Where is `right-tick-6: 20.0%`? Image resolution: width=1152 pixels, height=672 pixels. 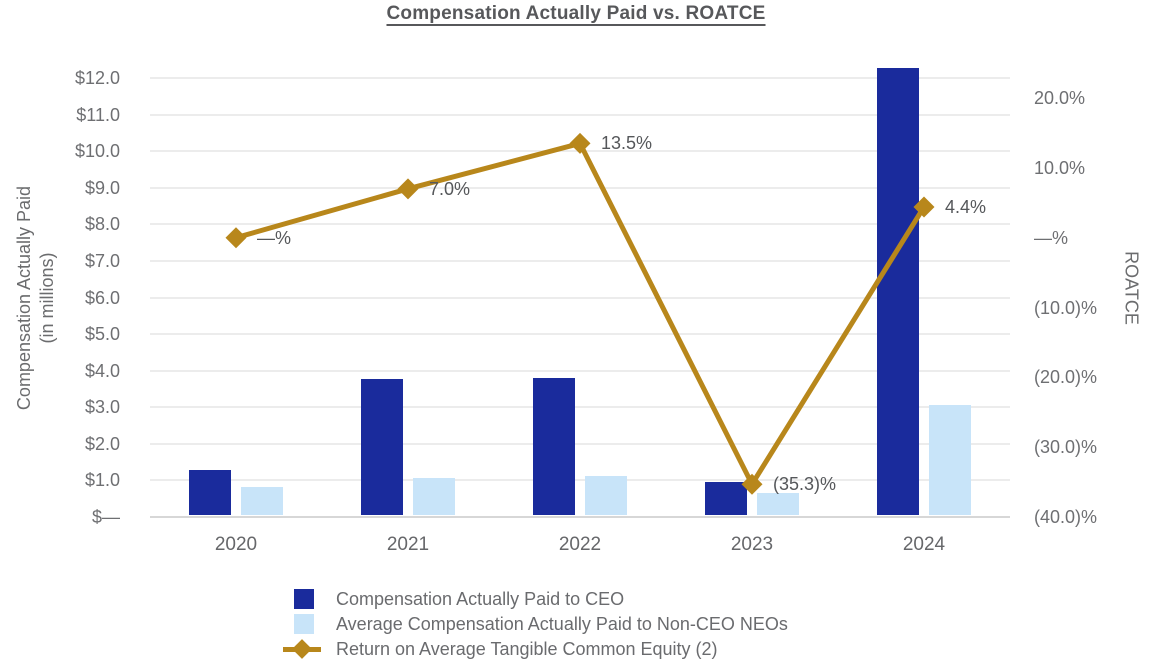 right-tick-6: 20.0% is located at coordinates (1060, 98).